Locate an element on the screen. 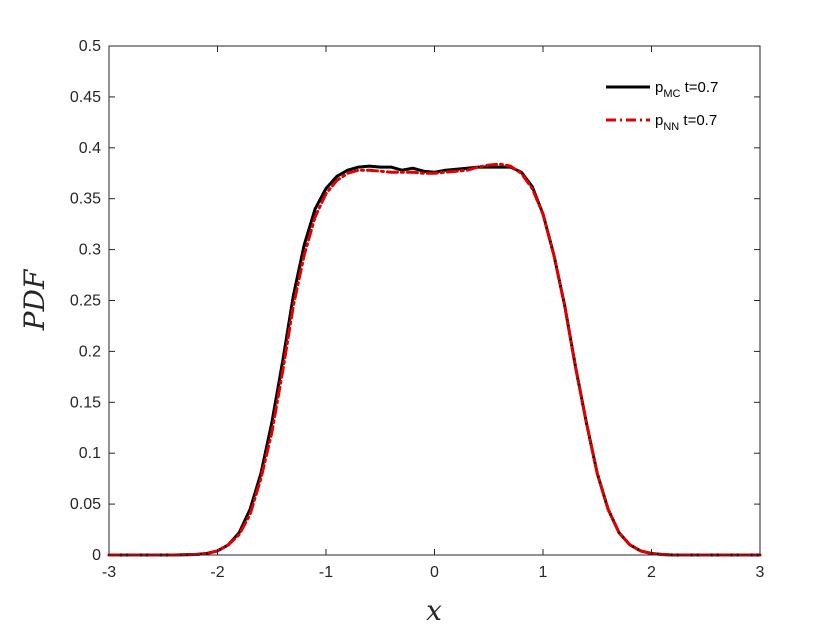 This screenshot has width=840, height=630. x-axis-label: x is located at coordinates (434, 610).